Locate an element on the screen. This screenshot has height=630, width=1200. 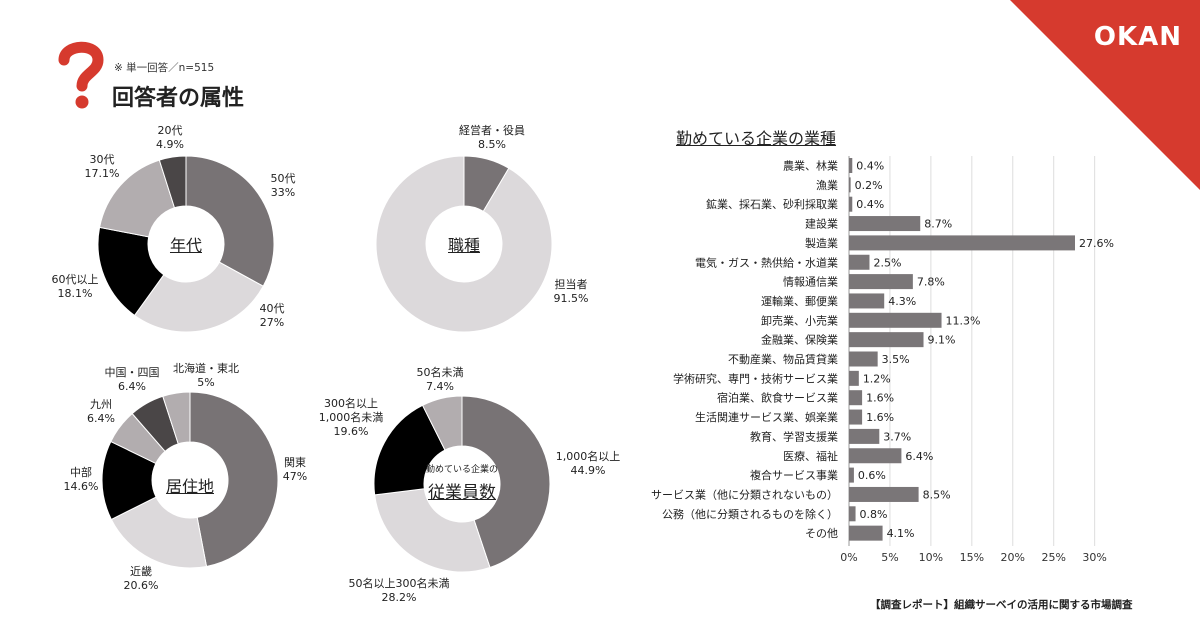
value-label-7: 4.3% is located at coordinates (902, 301).